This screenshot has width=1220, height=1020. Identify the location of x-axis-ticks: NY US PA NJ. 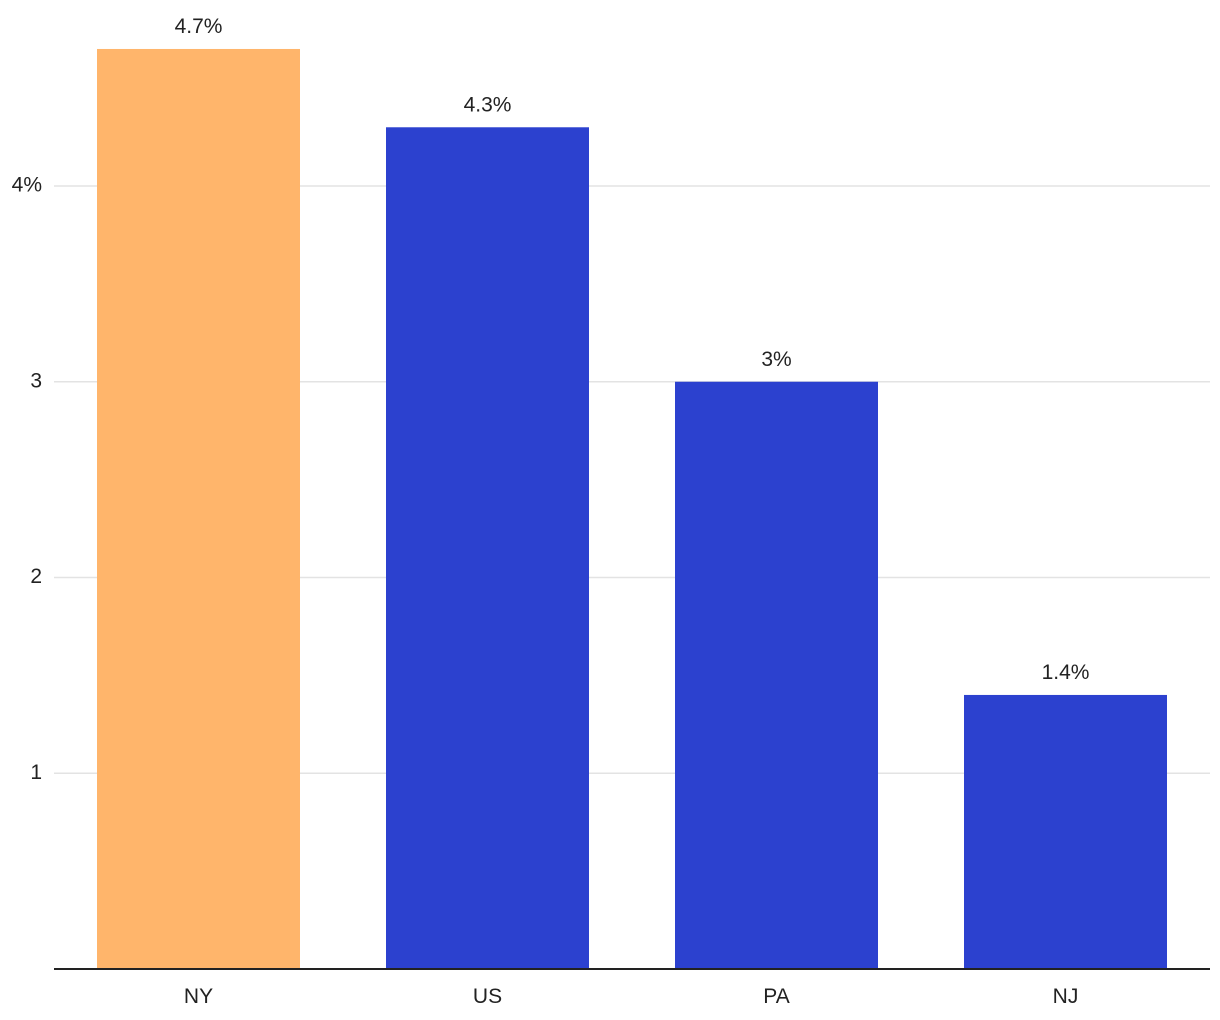
(631, 996).